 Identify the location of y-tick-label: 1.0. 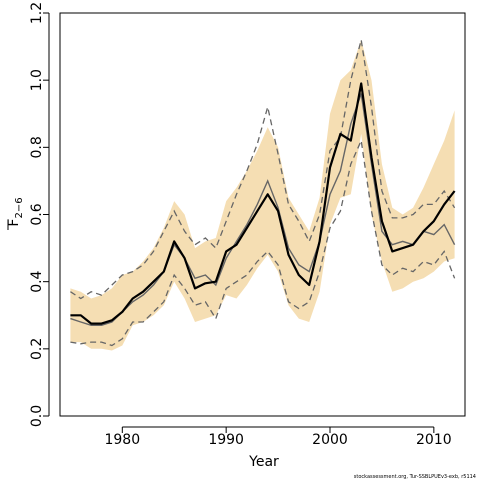
(37, 80).